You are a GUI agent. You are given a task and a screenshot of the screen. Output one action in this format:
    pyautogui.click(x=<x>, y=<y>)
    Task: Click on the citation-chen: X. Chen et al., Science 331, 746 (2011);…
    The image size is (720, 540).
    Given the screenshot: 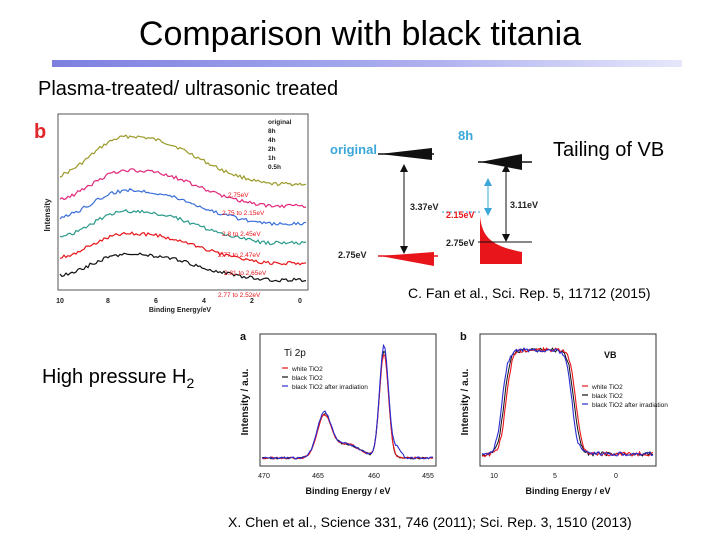 What is the action you would take?
    pyautogui.click(x=430, y=522)
    